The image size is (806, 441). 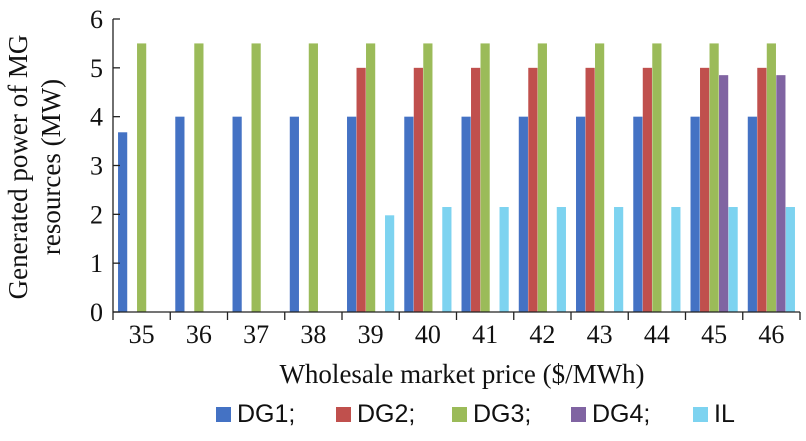 What do you see at coordinates (96, 68) in the screenshot?
I see `y-tick-label-5: 5` at bounding box center [96, 68].